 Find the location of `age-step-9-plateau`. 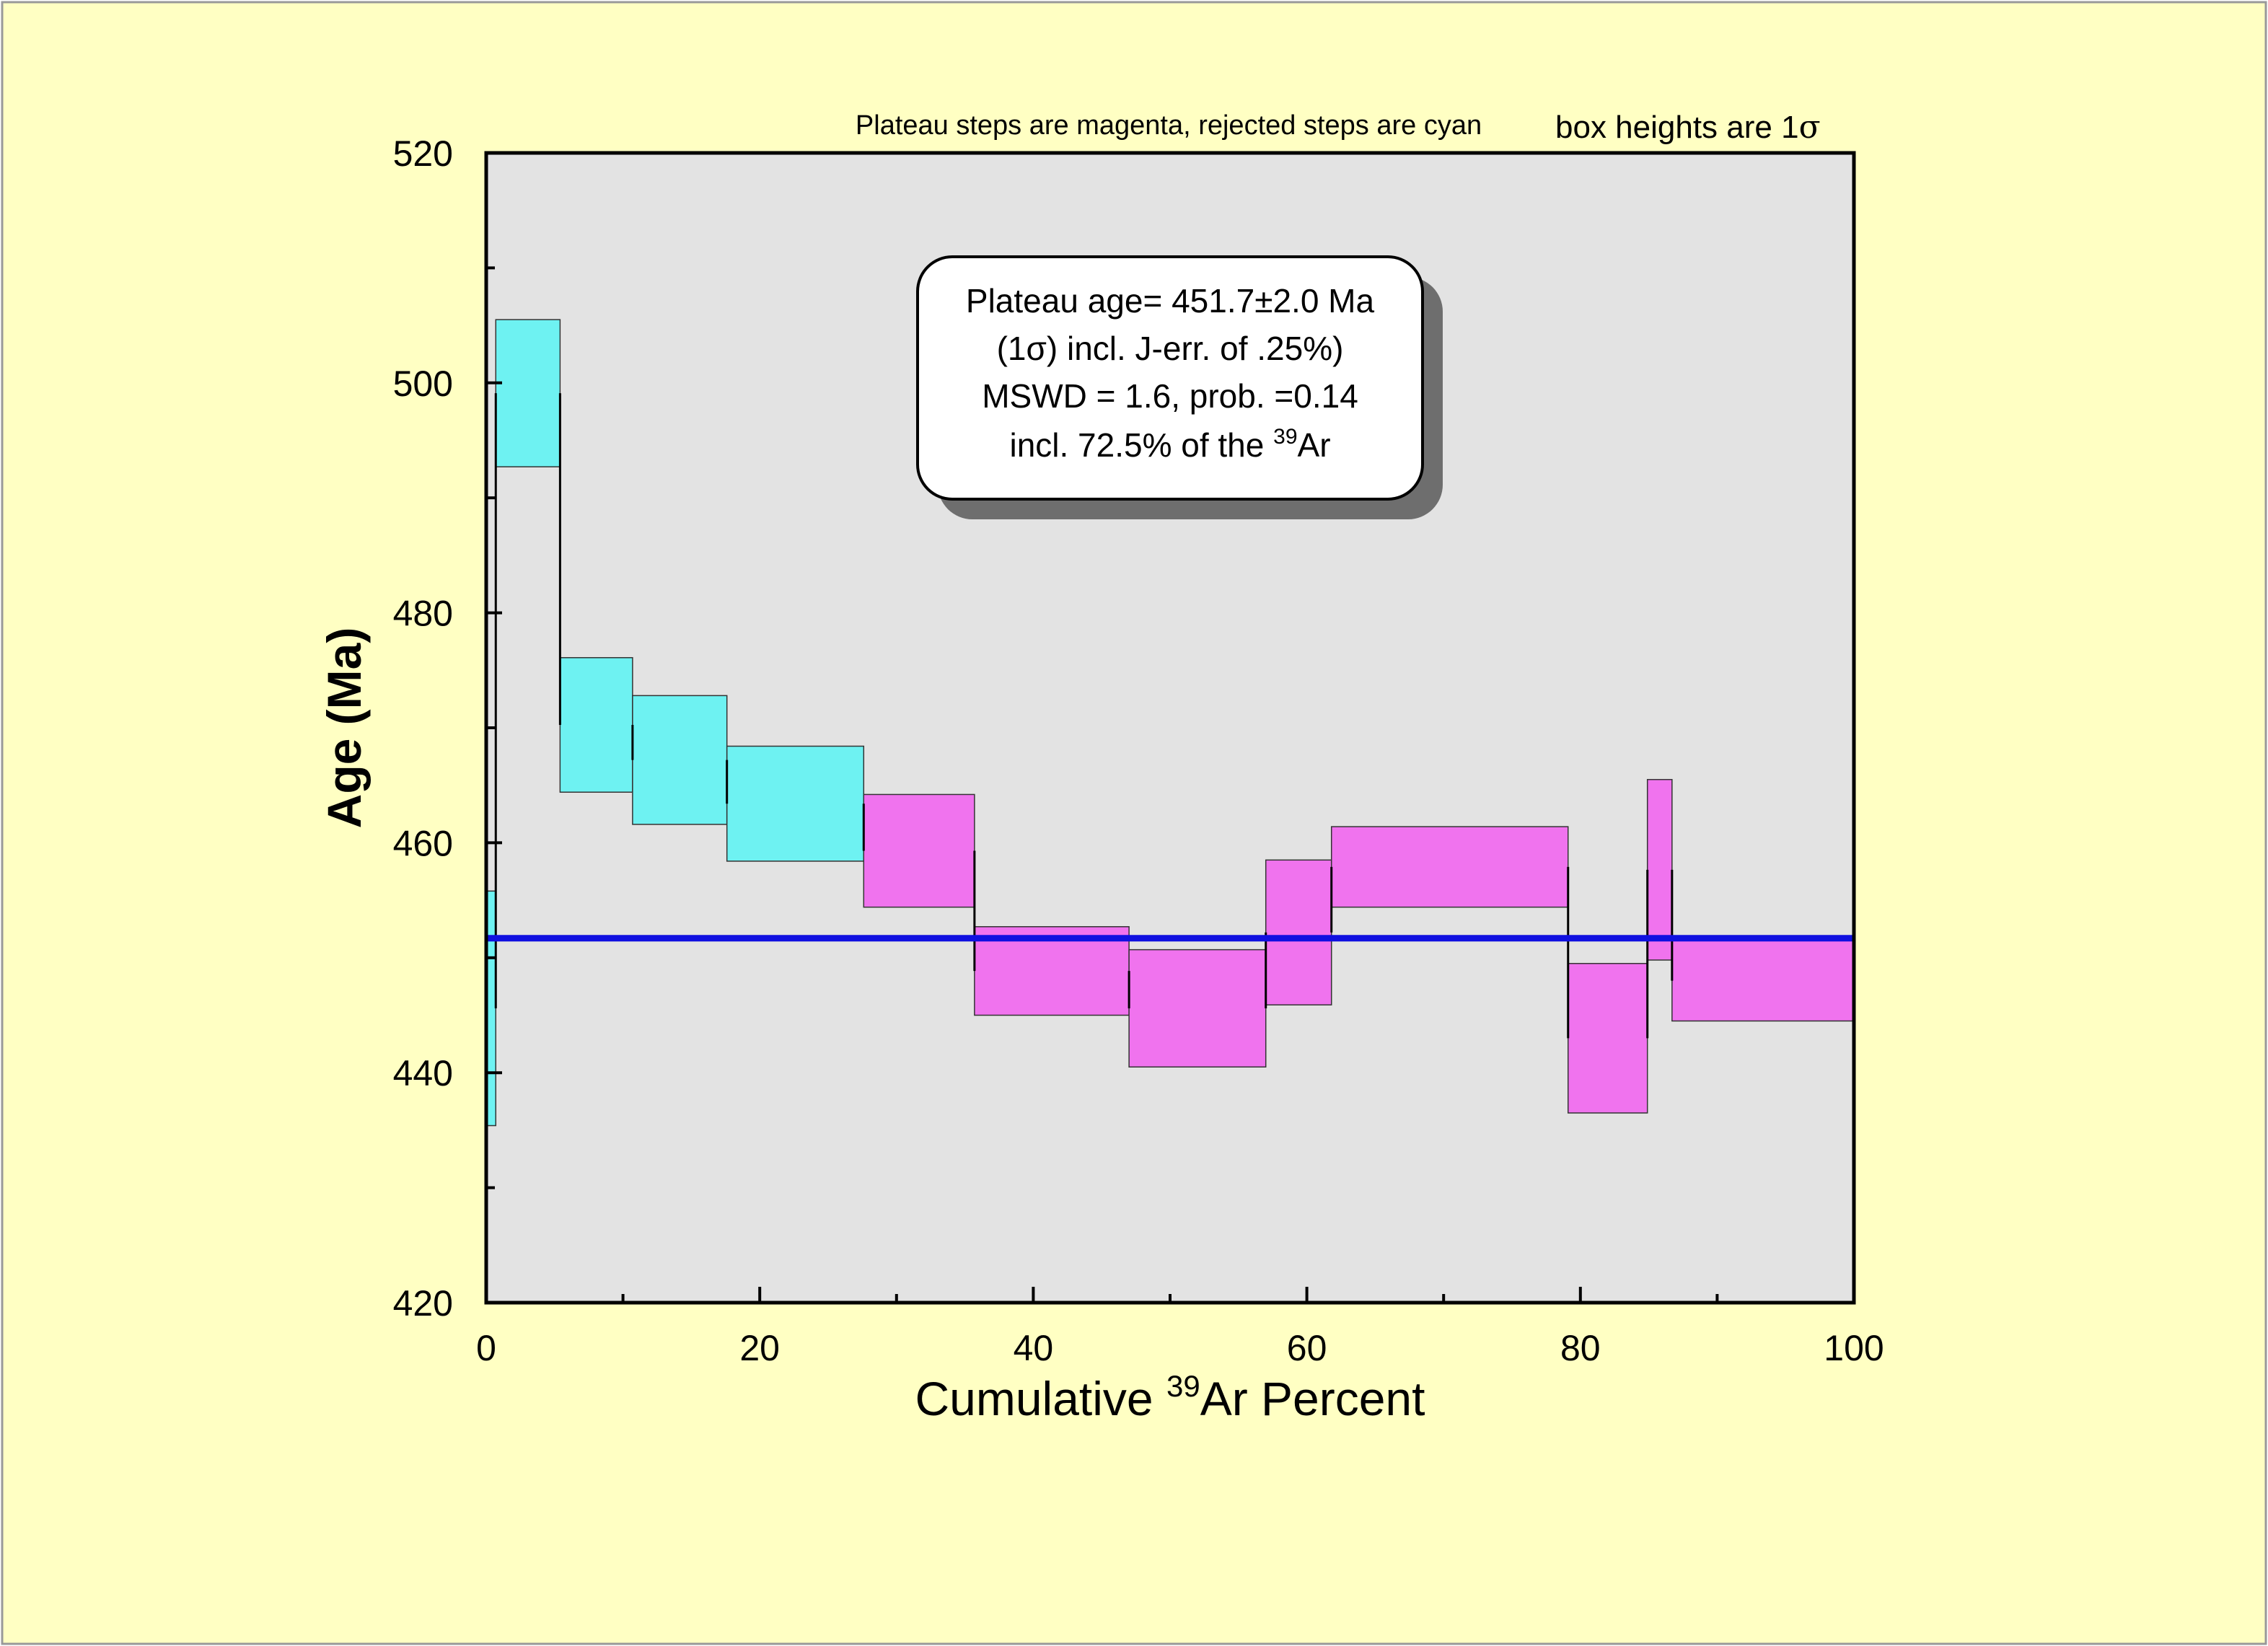

age-step-9-plateau is located at coordinates (1299, 932).